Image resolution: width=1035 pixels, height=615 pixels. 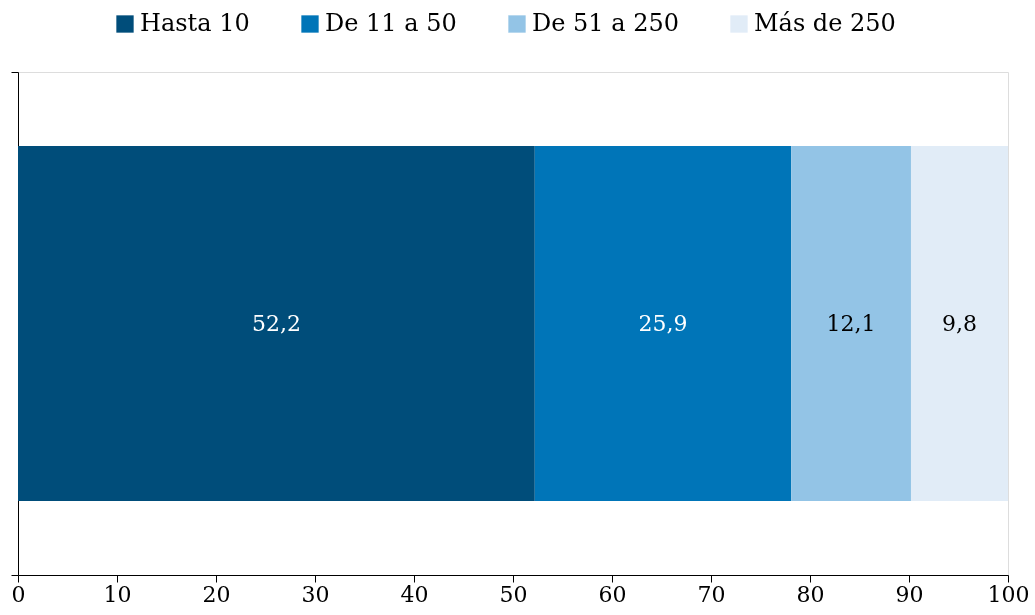 I want to click on x-tick-label: 40, so click(x=414, y=594).